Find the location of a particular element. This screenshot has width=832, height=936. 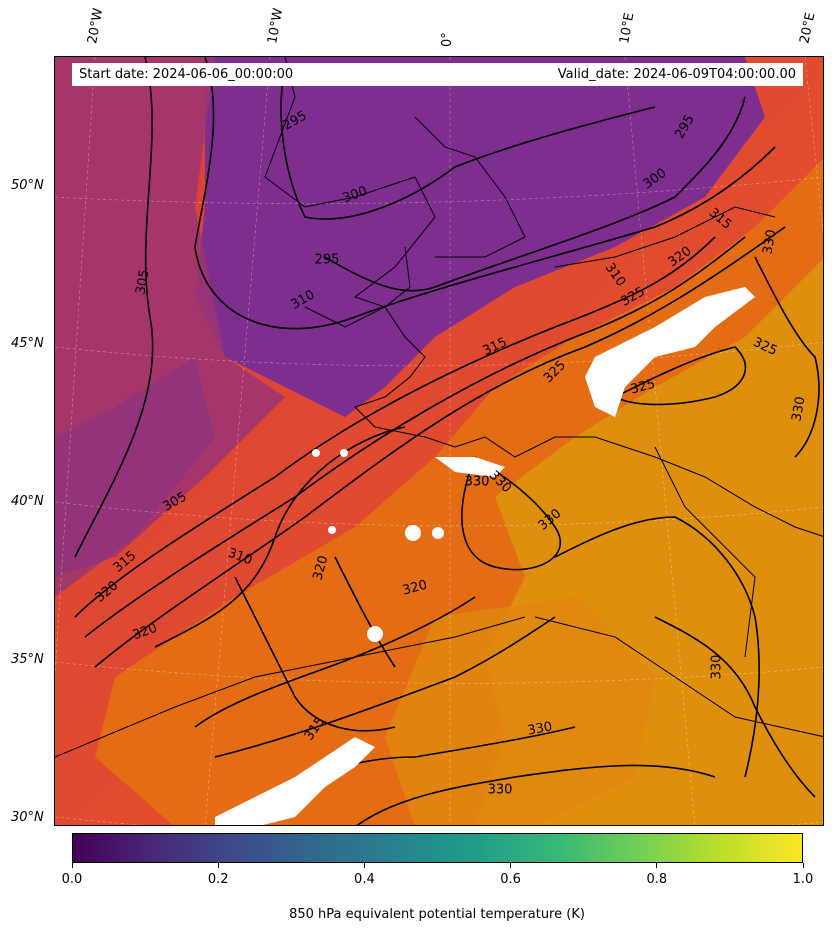

valid-date-text: Valid_date: 2024-06-09T04:00:00.00 is located at coordinates (676, 74).